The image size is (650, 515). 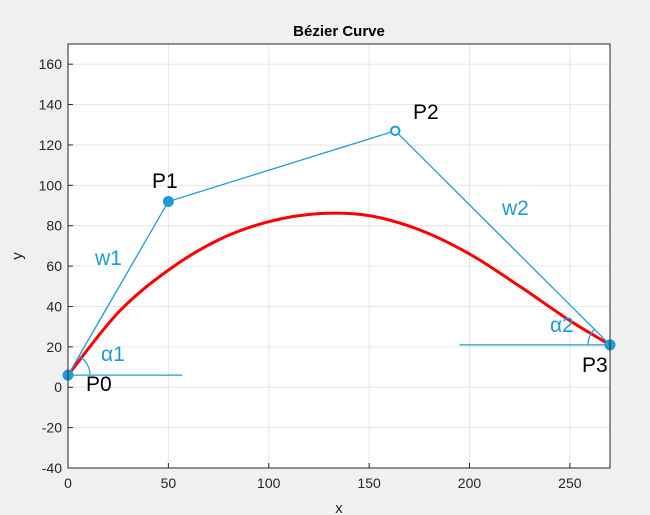 I want to click on y-tick-label: -40, so click(x=52, y=468).